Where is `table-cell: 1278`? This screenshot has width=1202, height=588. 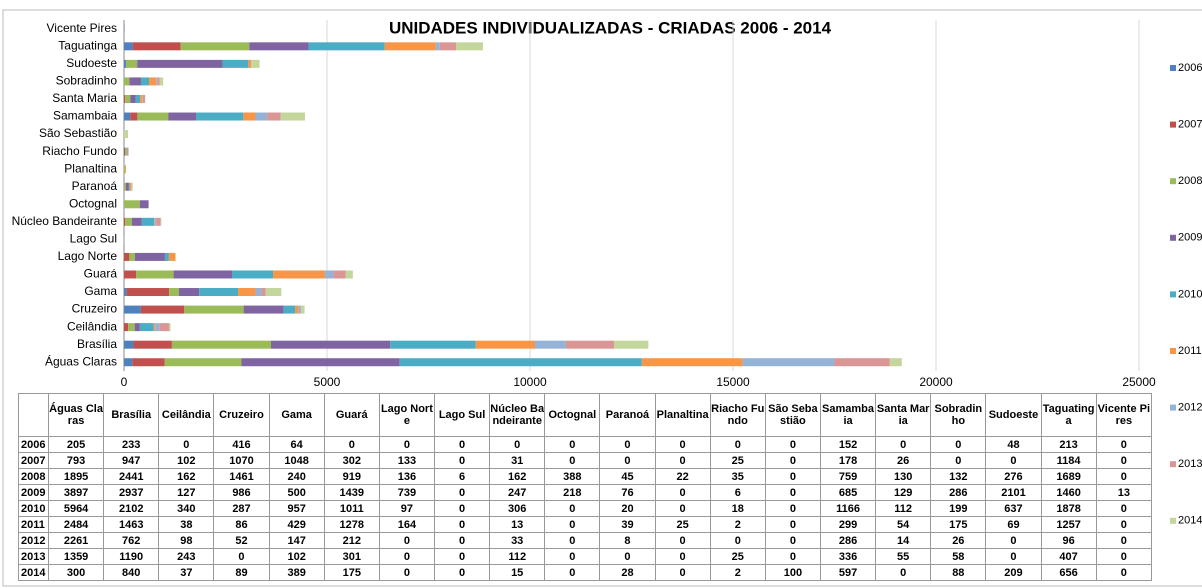
table-cell: 1278 is located at coordinates (351, 524).